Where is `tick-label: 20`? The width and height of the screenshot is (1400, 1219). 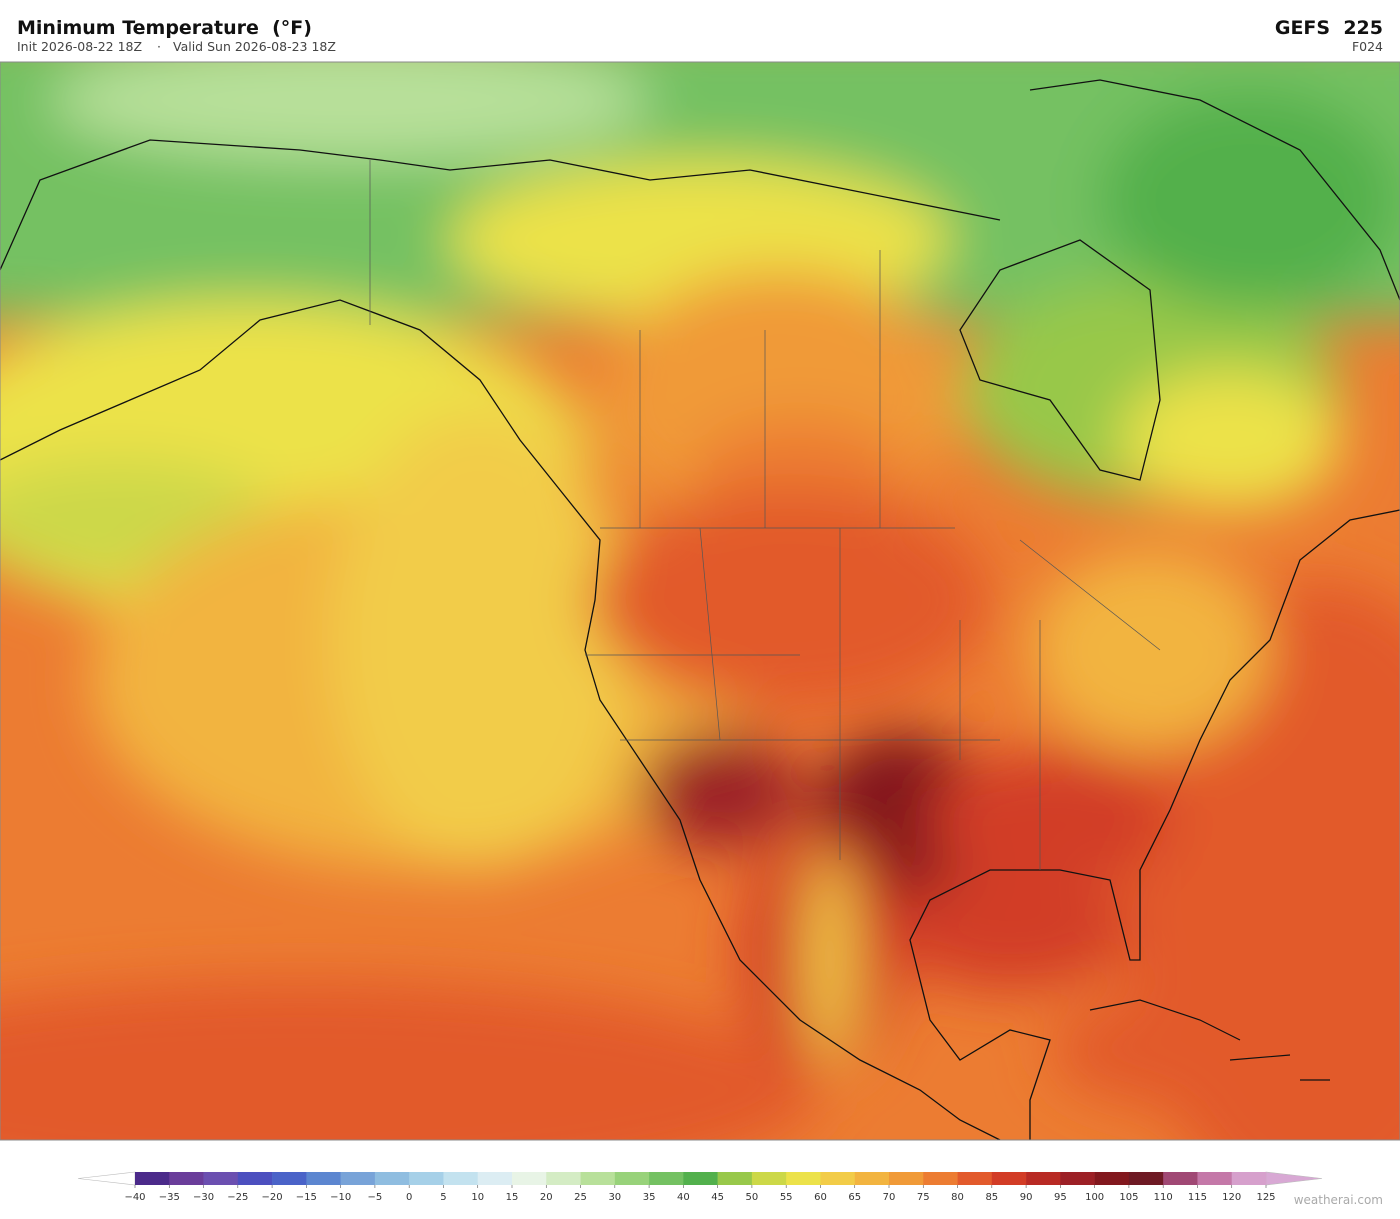 tick-label: 20 is located at coordinates (546, 1197).